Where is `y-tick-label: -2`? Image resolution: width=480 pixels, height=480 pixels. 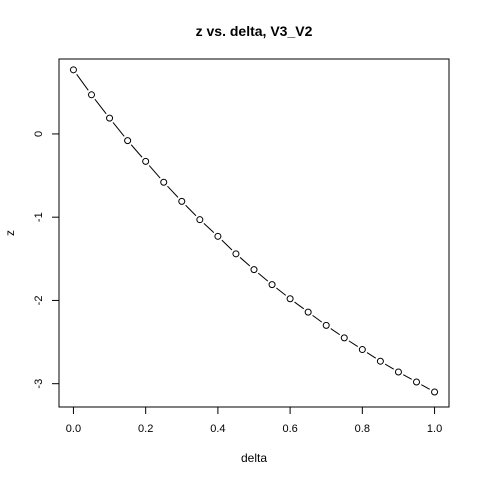
y-tick-label: -2 is located at coordinates (39, 301).